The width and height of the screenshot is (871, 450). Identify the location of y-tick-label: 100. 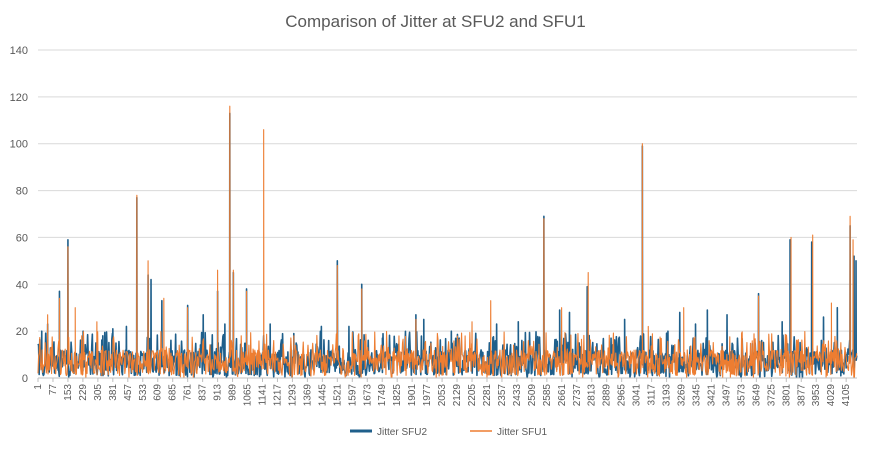
(19, 145).